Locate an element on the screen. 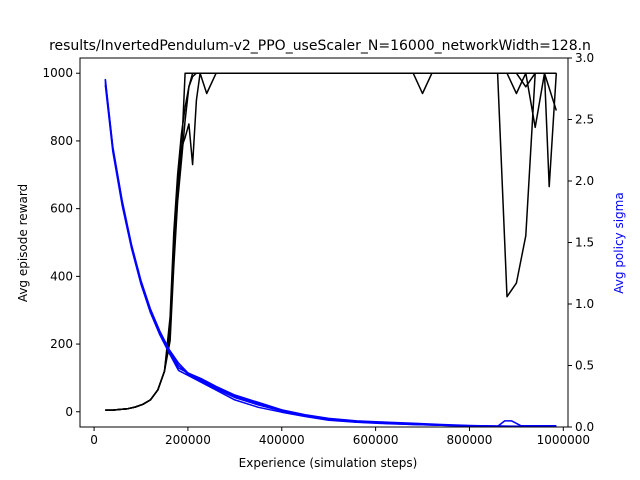  y2-tick-label: 1.0 is located at coordinates (584, 304).